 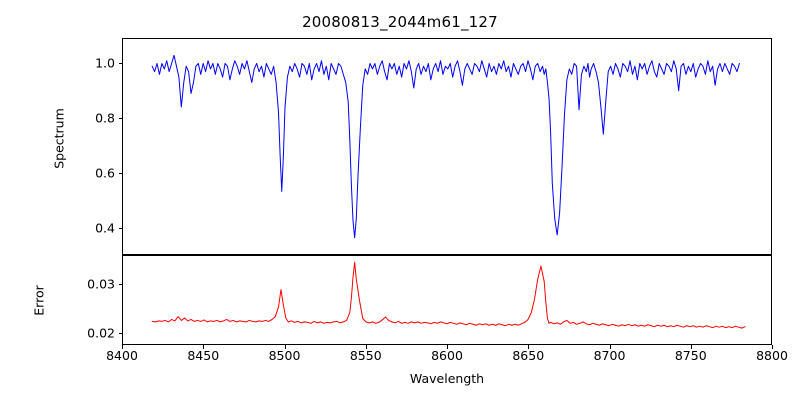 I want to click on x-tick-label: 8700, so click(x=609, y=355).